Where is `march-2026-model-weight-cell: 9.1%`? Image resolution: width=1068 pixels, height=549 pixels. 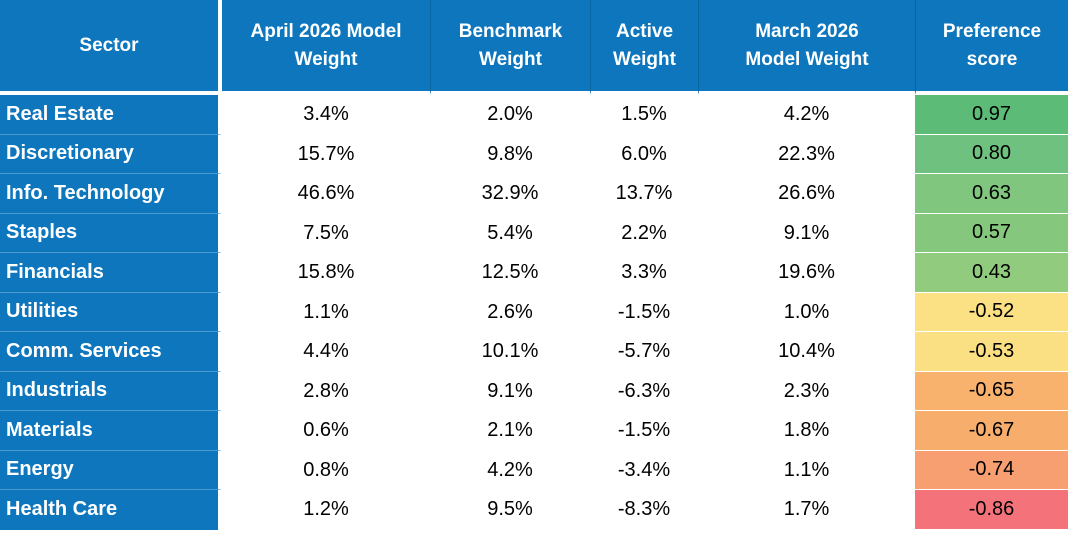 march-2026-model-weight-cell: 9.1% is located at coordinates (806, 233).